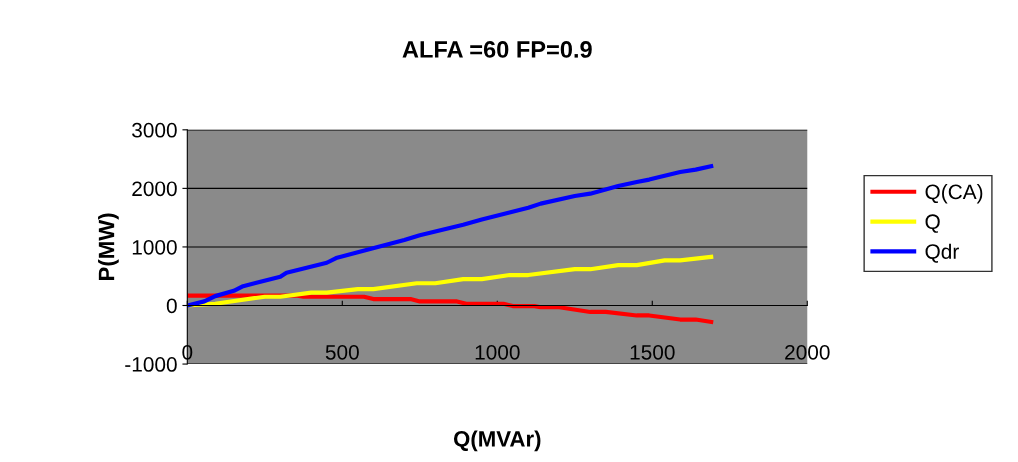 The height and width of the screenshot is (462, 1018). I want to click on y-axis-title: P(MW), so click(108, 247).